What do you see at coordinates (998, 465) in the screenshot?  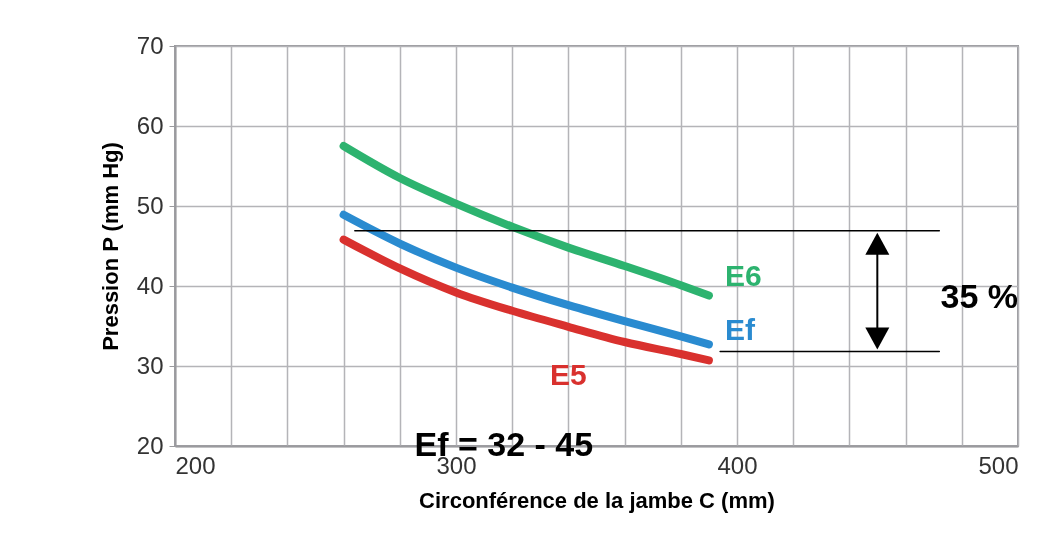 I see `x-tick-label: 500` at bounding box center [998, 465].